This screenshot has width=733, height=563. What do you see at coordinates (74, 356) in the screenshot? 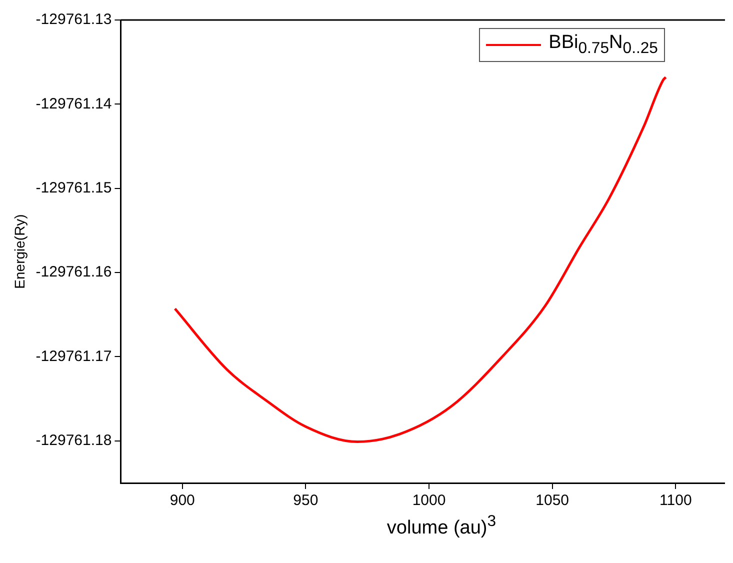
I see `y-tick-label: -129761.17` at bounding box center [74, 356].